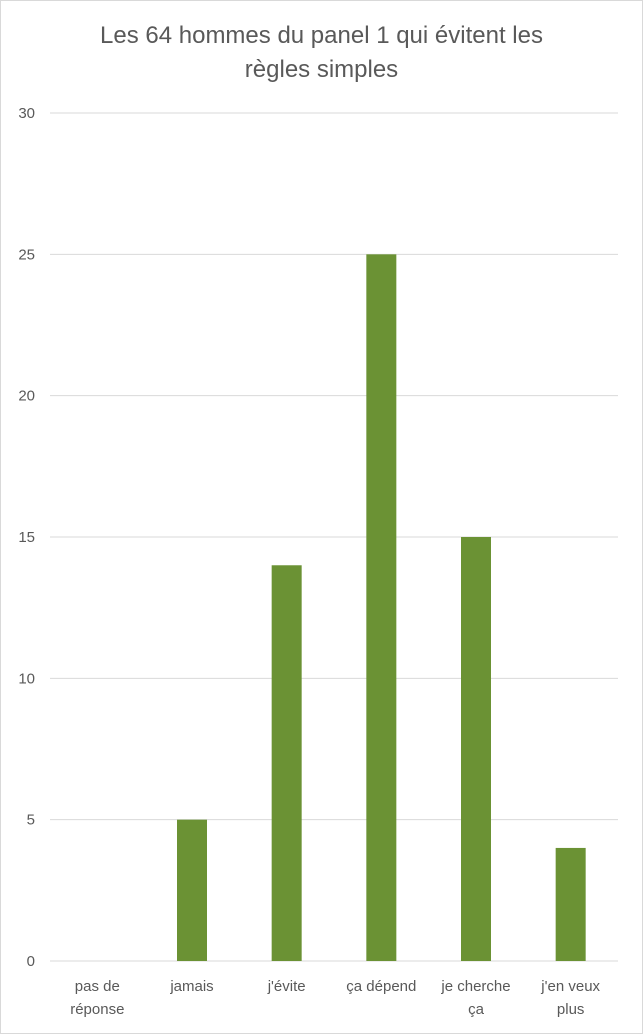 The height and width of the screenshot is (1034, 643). I want to click on y-tick-label: 30, so click(26, 113).